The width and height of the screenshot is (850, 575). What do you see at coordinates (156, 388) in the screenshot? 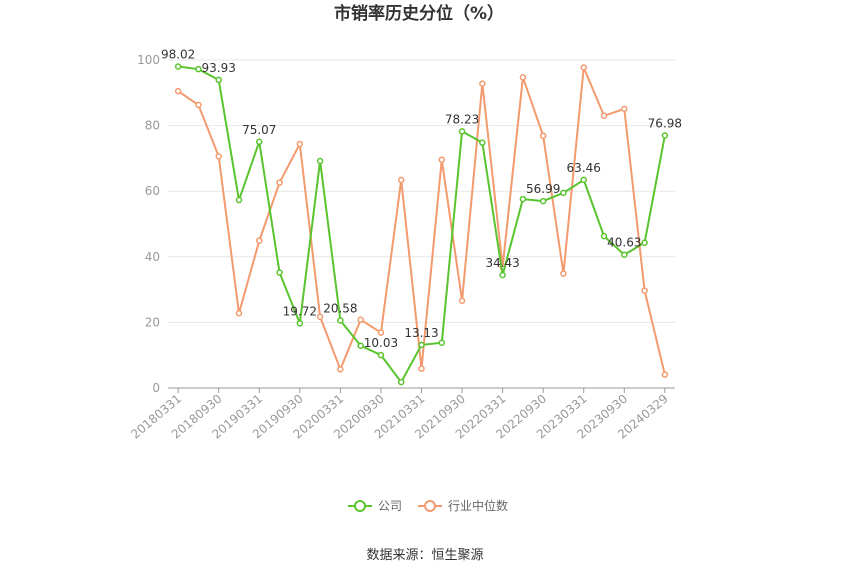
I see `y-tick-label: 0` at bounding box center [156, 388].